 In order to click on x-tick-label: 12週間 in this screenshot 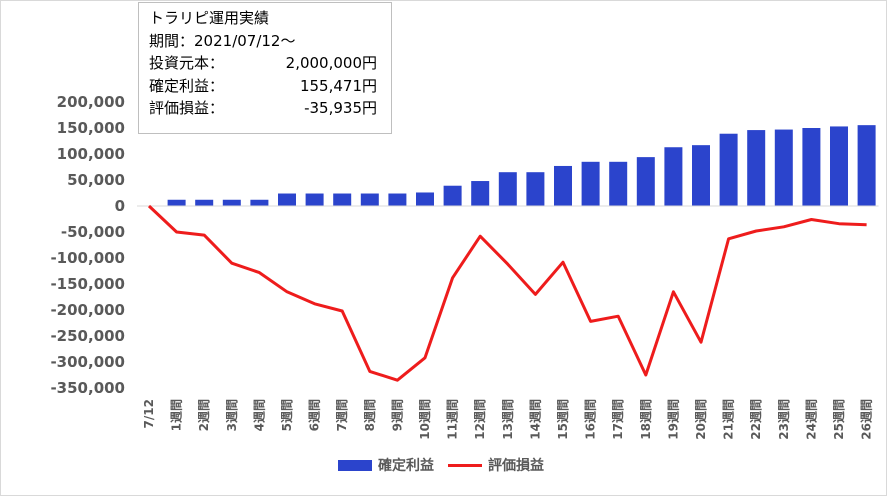, I will do `click(479, 419)`.